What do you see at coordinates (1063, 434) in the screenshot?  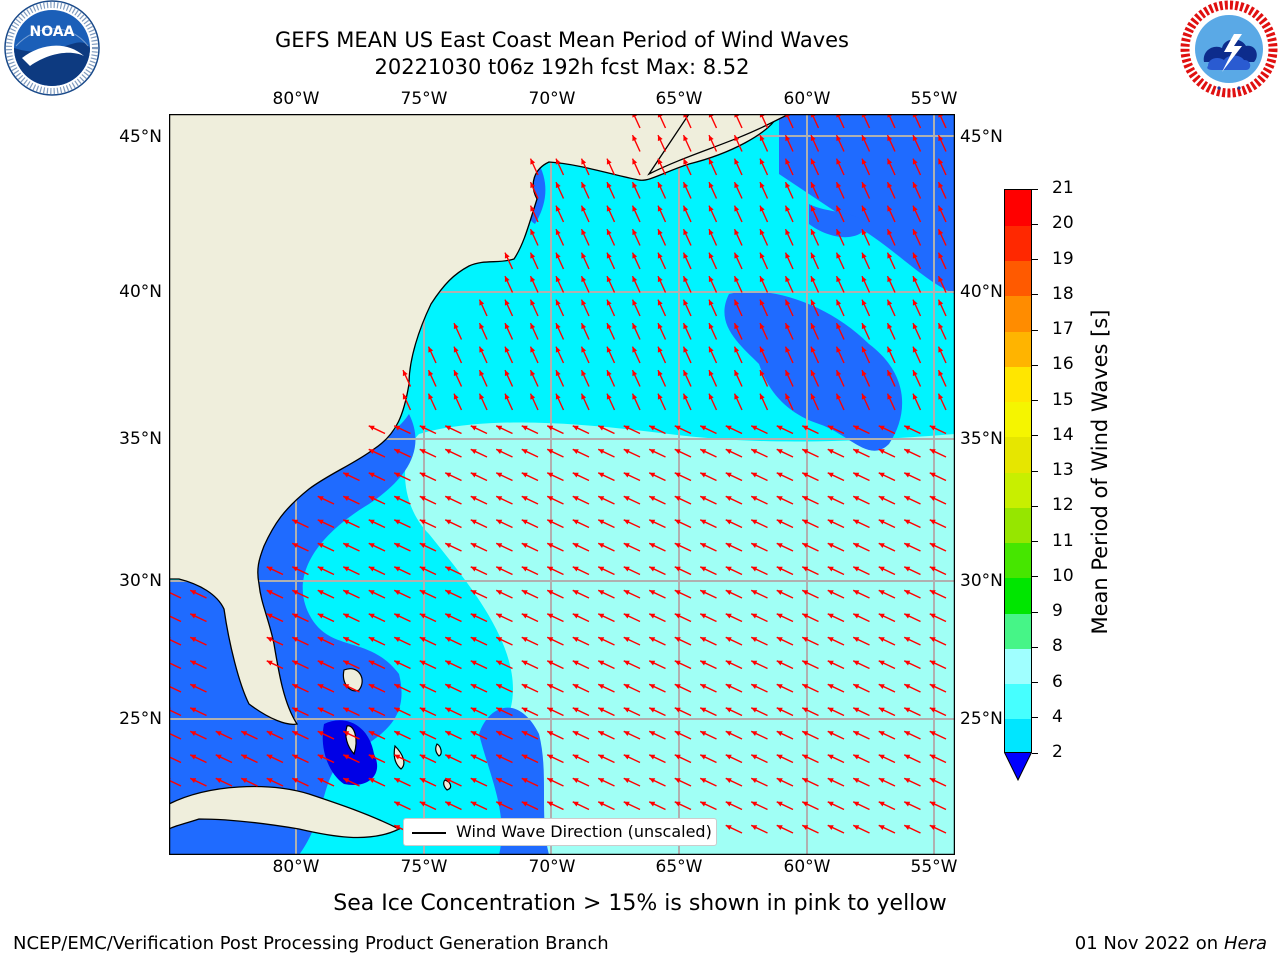 I see `colorbar-tick-label: 14` at bounding box center [1063, 434].